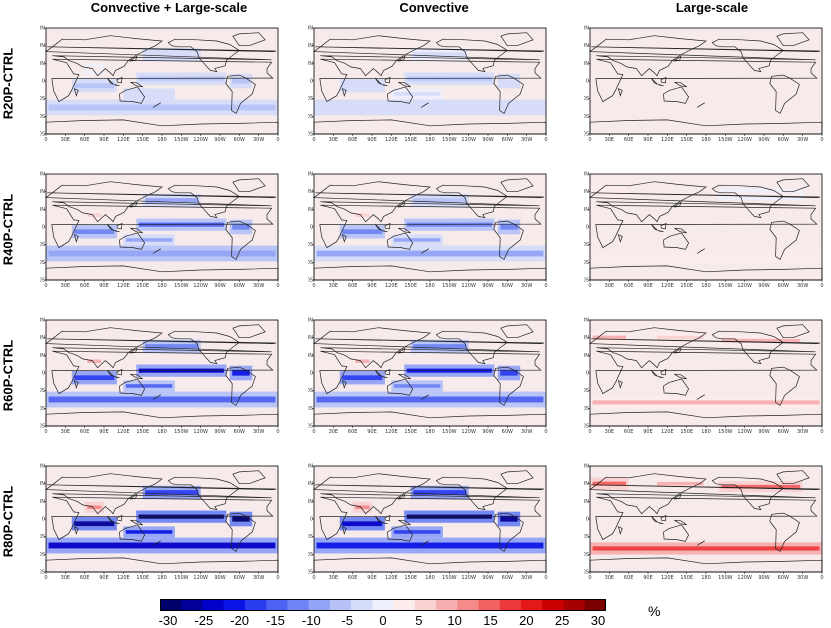 Image resolution: width=831 pixels, height=628 pixels. Describe the element at coordinates (419, 620) in the screenshot. I see `colorbar-tick-label: 5` at that location.